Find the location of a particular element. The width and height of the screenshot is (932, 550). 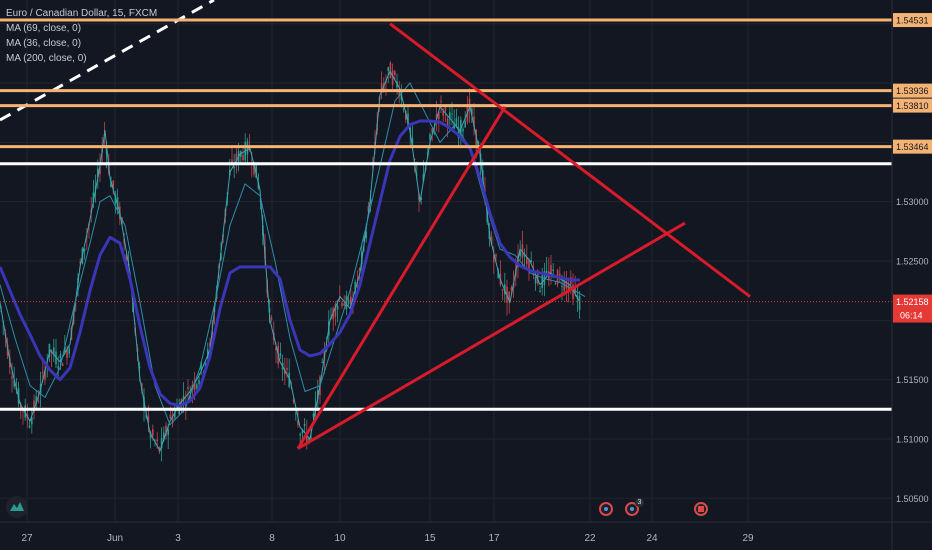

trendline is located at coordinates (401, 277).